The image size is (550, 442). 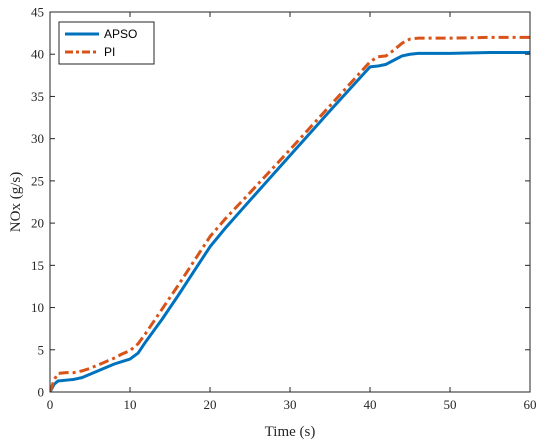 What do you see at coordinates (37, 265) in the screenshot?
I see `y-tick-label: 15` at bounding box center [37, 265].